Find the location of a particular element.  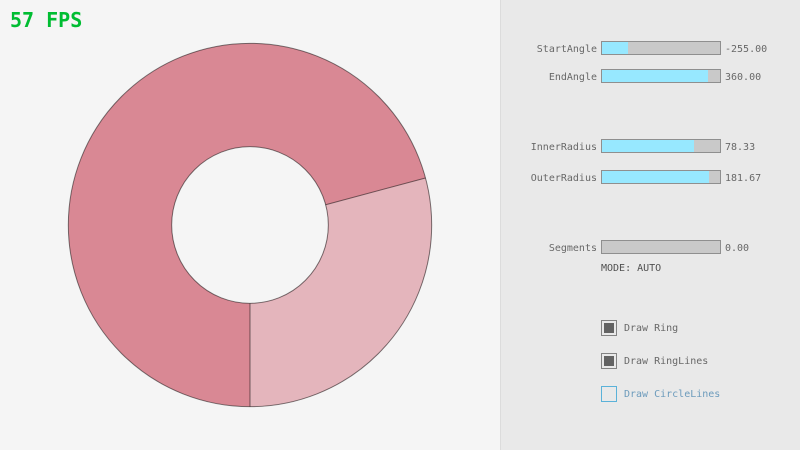

draw-circlelines-label: Draw CircleLines is located at coordinates (672, 394).